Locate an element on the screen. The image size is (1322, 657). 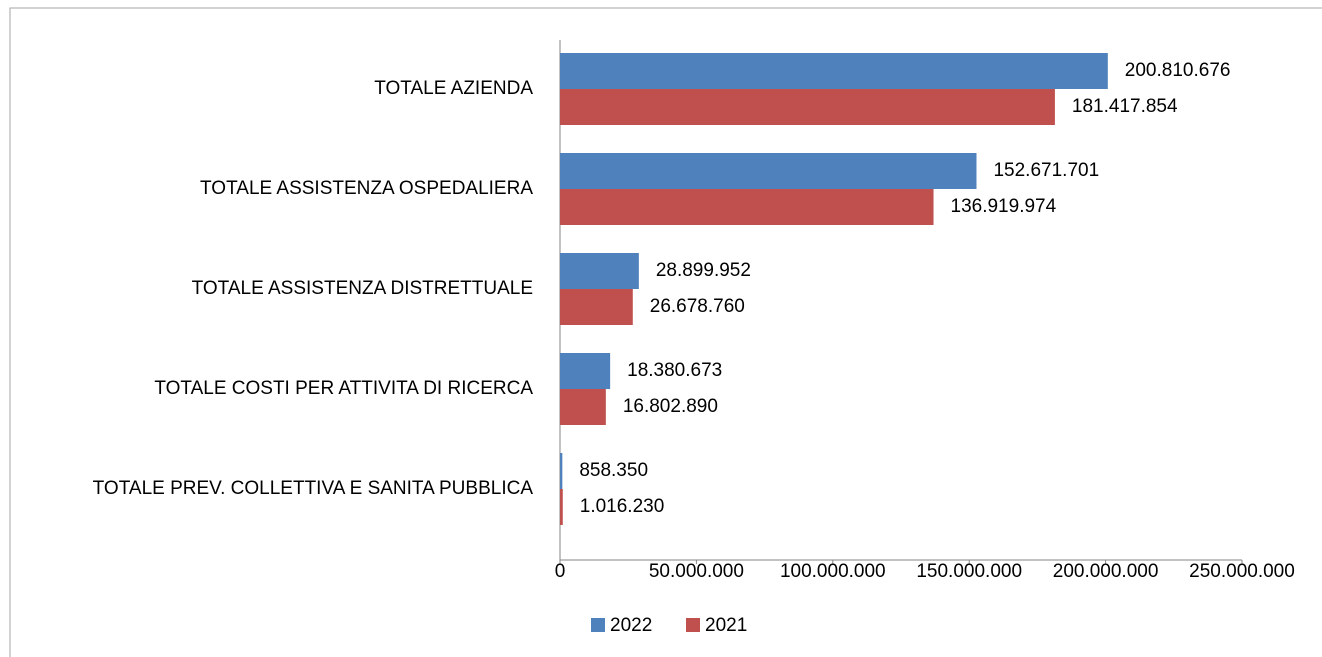
x-tick-label: 100.000.000 is located at coordinates (833, 571).